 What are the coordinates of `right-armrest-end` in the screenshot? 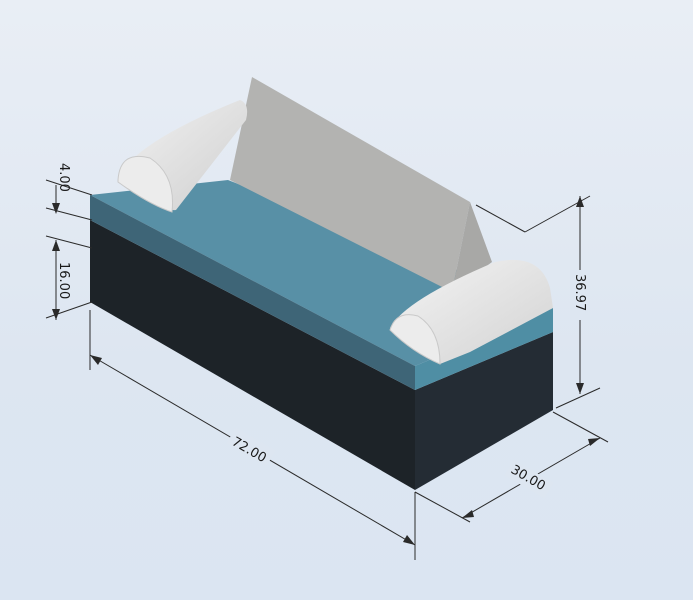 It's located at (415, 339).